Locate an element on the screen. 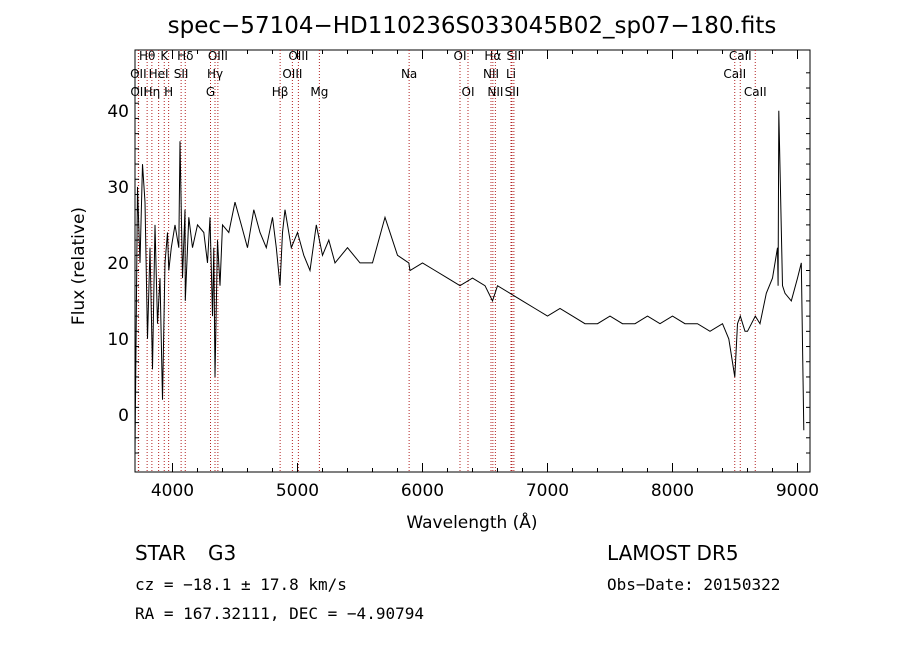  y-tick-label: 0 is located at coordinates (123, 416).